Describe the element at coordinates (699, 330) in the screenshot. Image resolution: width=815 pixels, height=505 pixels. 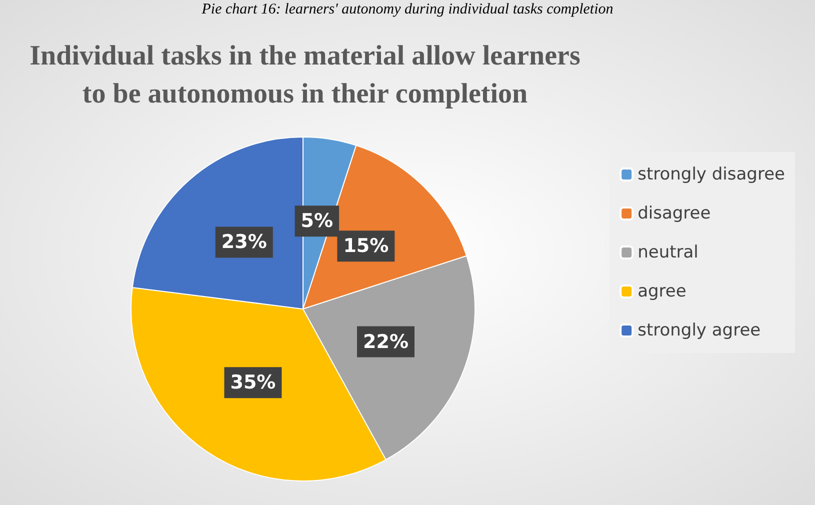
I see `legend-label: strongly agree` at that location.